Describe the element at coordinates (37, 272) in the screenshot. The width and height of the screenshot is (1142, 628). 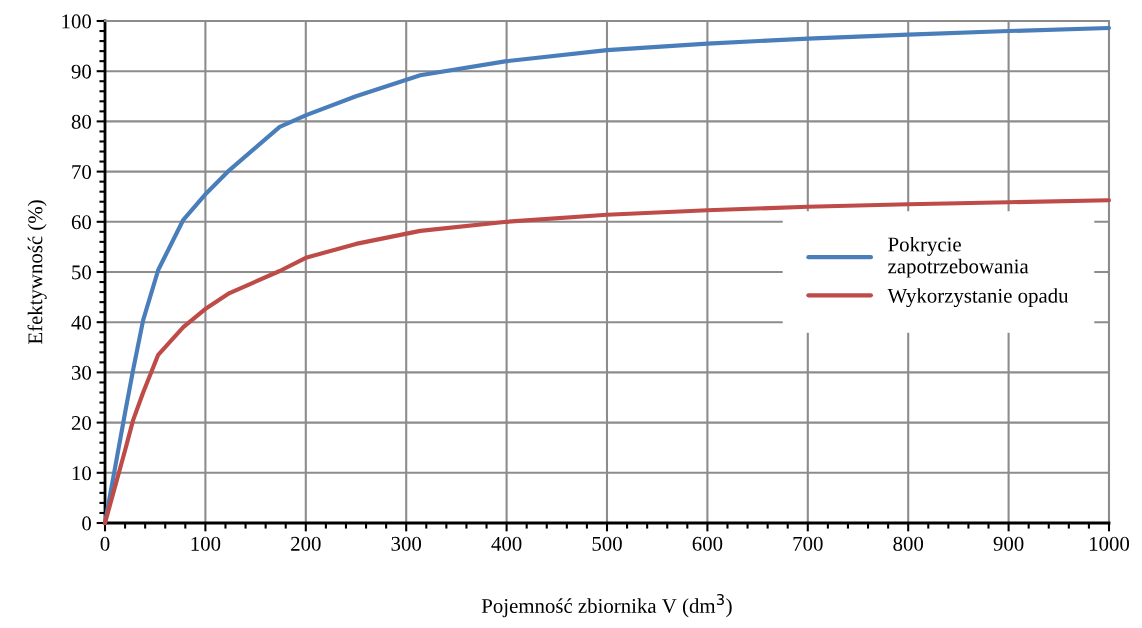
I see `y-axis-title: Efektywność (%)` at that location.